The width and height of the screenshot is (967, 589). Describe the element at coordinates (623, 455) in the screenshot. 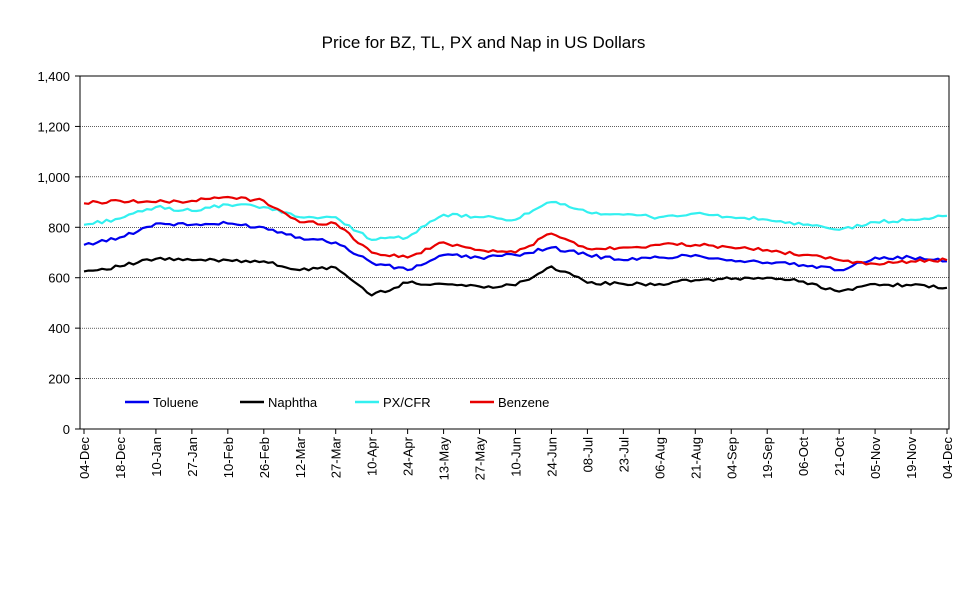

I see `x-tick-label: 23-Jul` at that location.